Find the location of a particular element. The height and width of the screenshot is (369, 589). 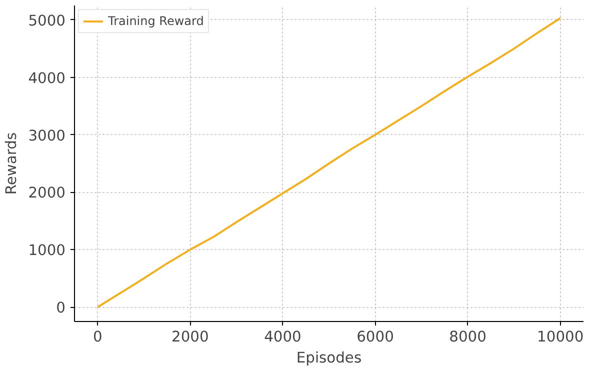

x-tick-label: 6000 is located at coordinates (375, 337).